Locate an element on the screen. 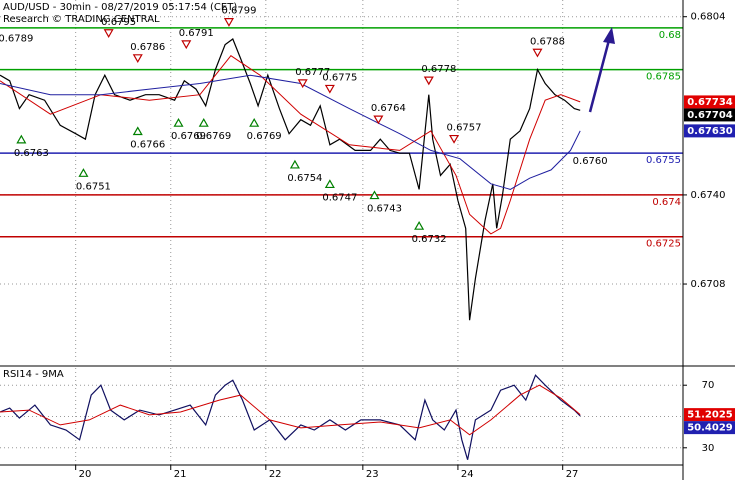 This screenshot has height=480, width=735. level-label: 0.68 is located at coordinates (670, 35).